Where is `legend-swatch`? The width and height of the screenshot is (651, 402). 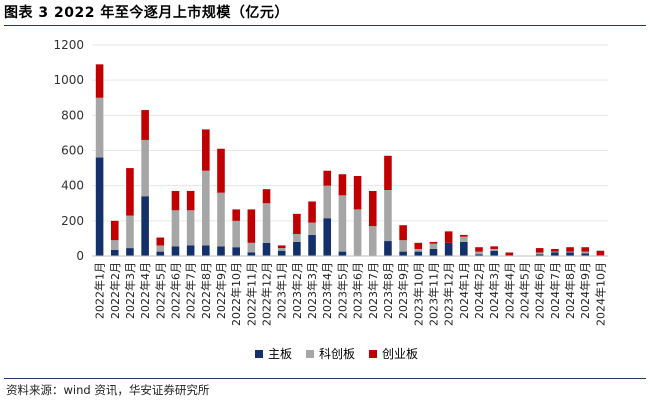
legend-swatch is located at coordinates (373, 353).